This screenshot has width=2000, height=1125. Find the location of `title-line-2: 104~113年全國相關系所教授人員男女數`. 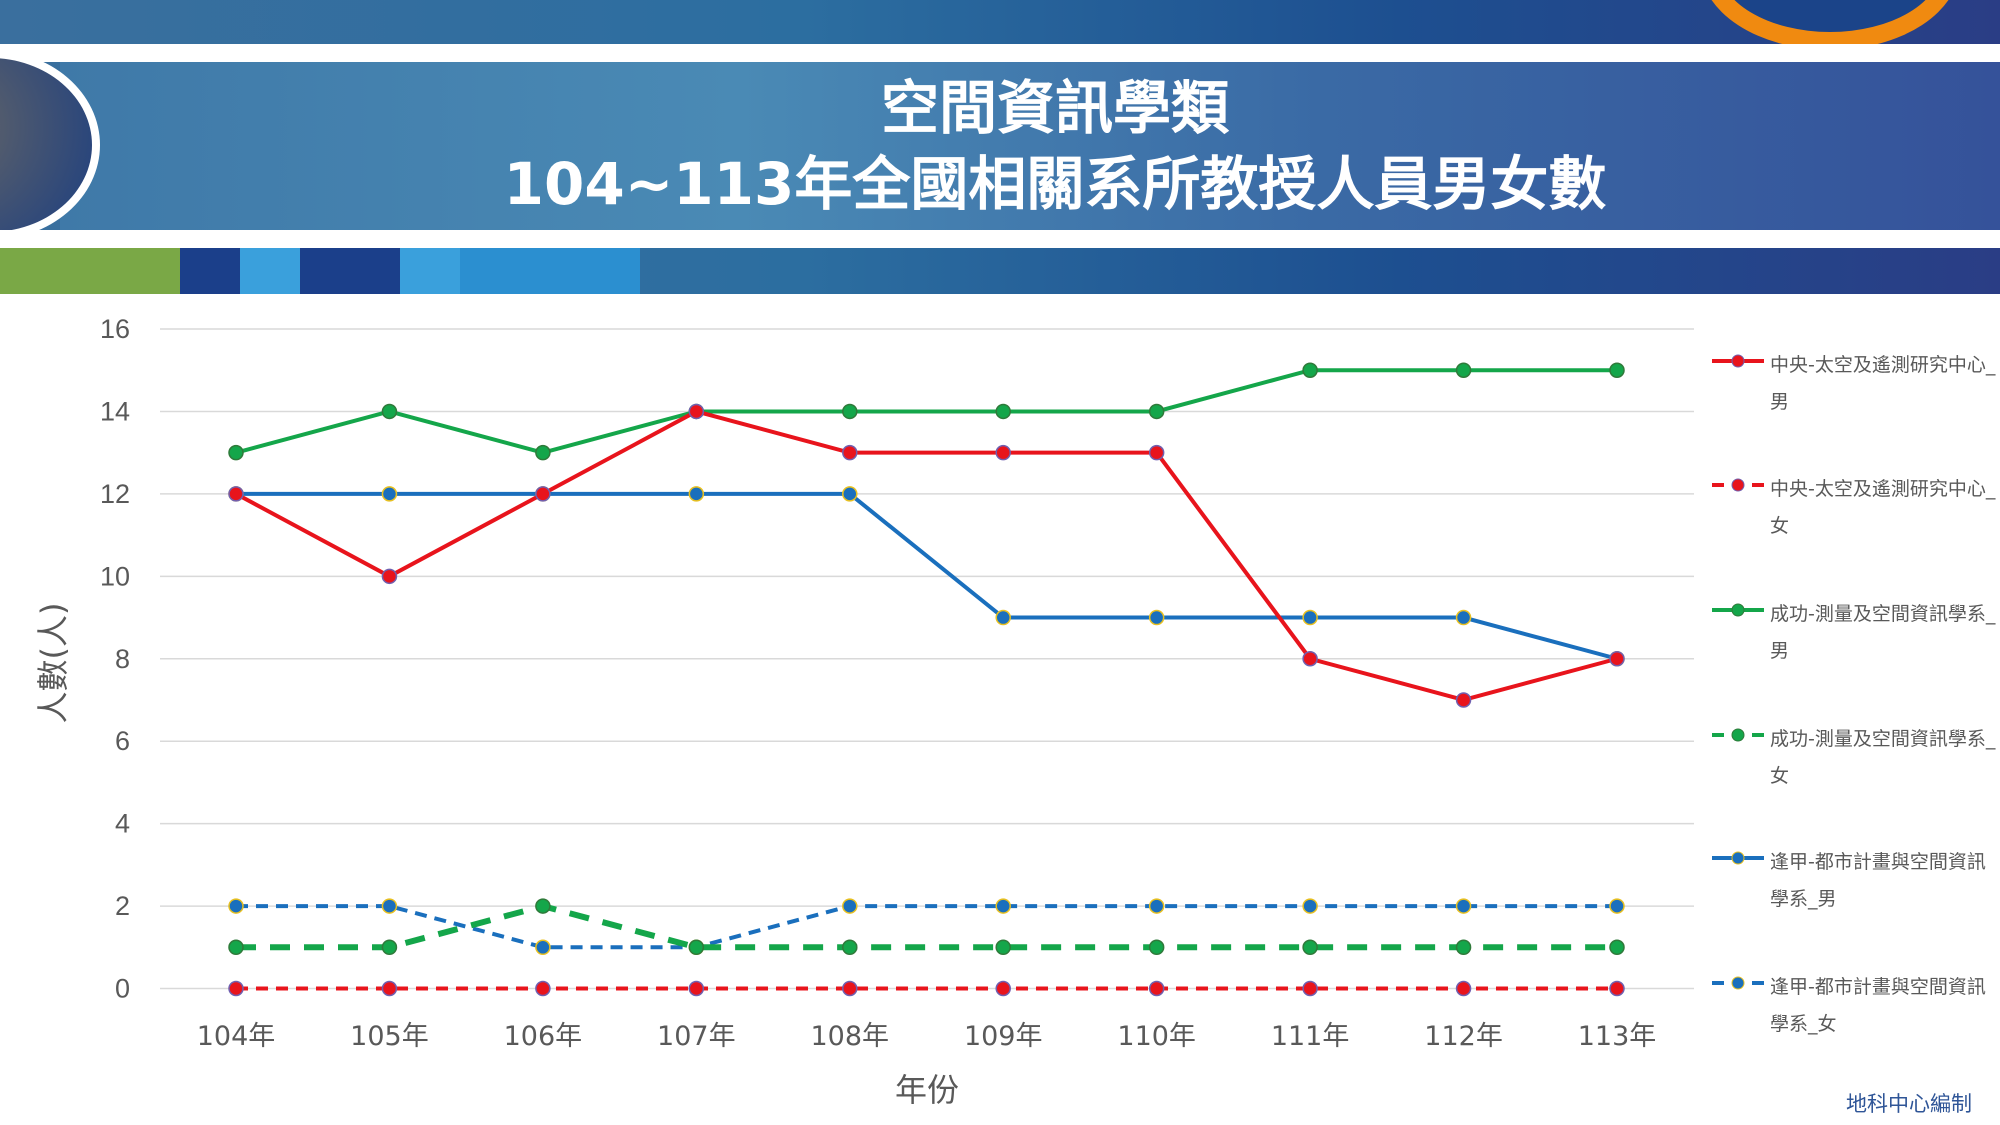

title-line-2: 104~113年全國相關系所教授人員男女數 is located at coordinates (1055, 184).